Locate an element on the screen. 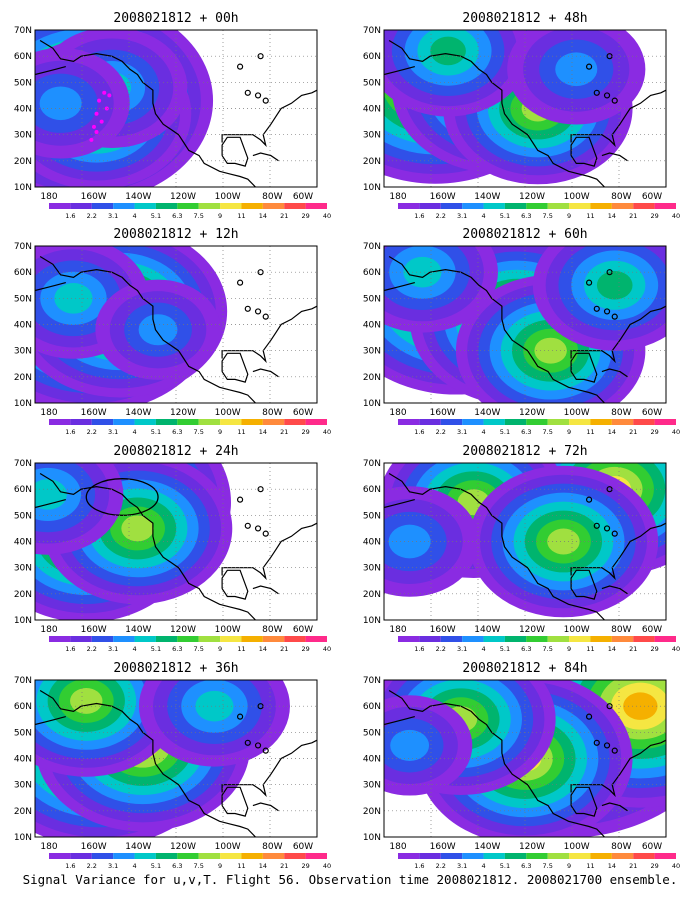 The width and height of the screenshot is (700, 900). x-tick-label: 60W is located at coordinates (303, 847).